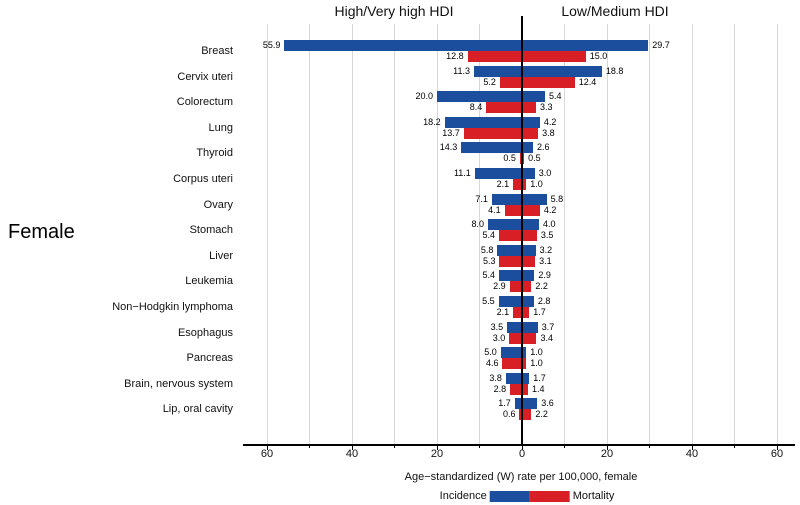  Describe the element at coordinates (481, 198) in the screenshot. I see `value-label: 7.1` at that location.